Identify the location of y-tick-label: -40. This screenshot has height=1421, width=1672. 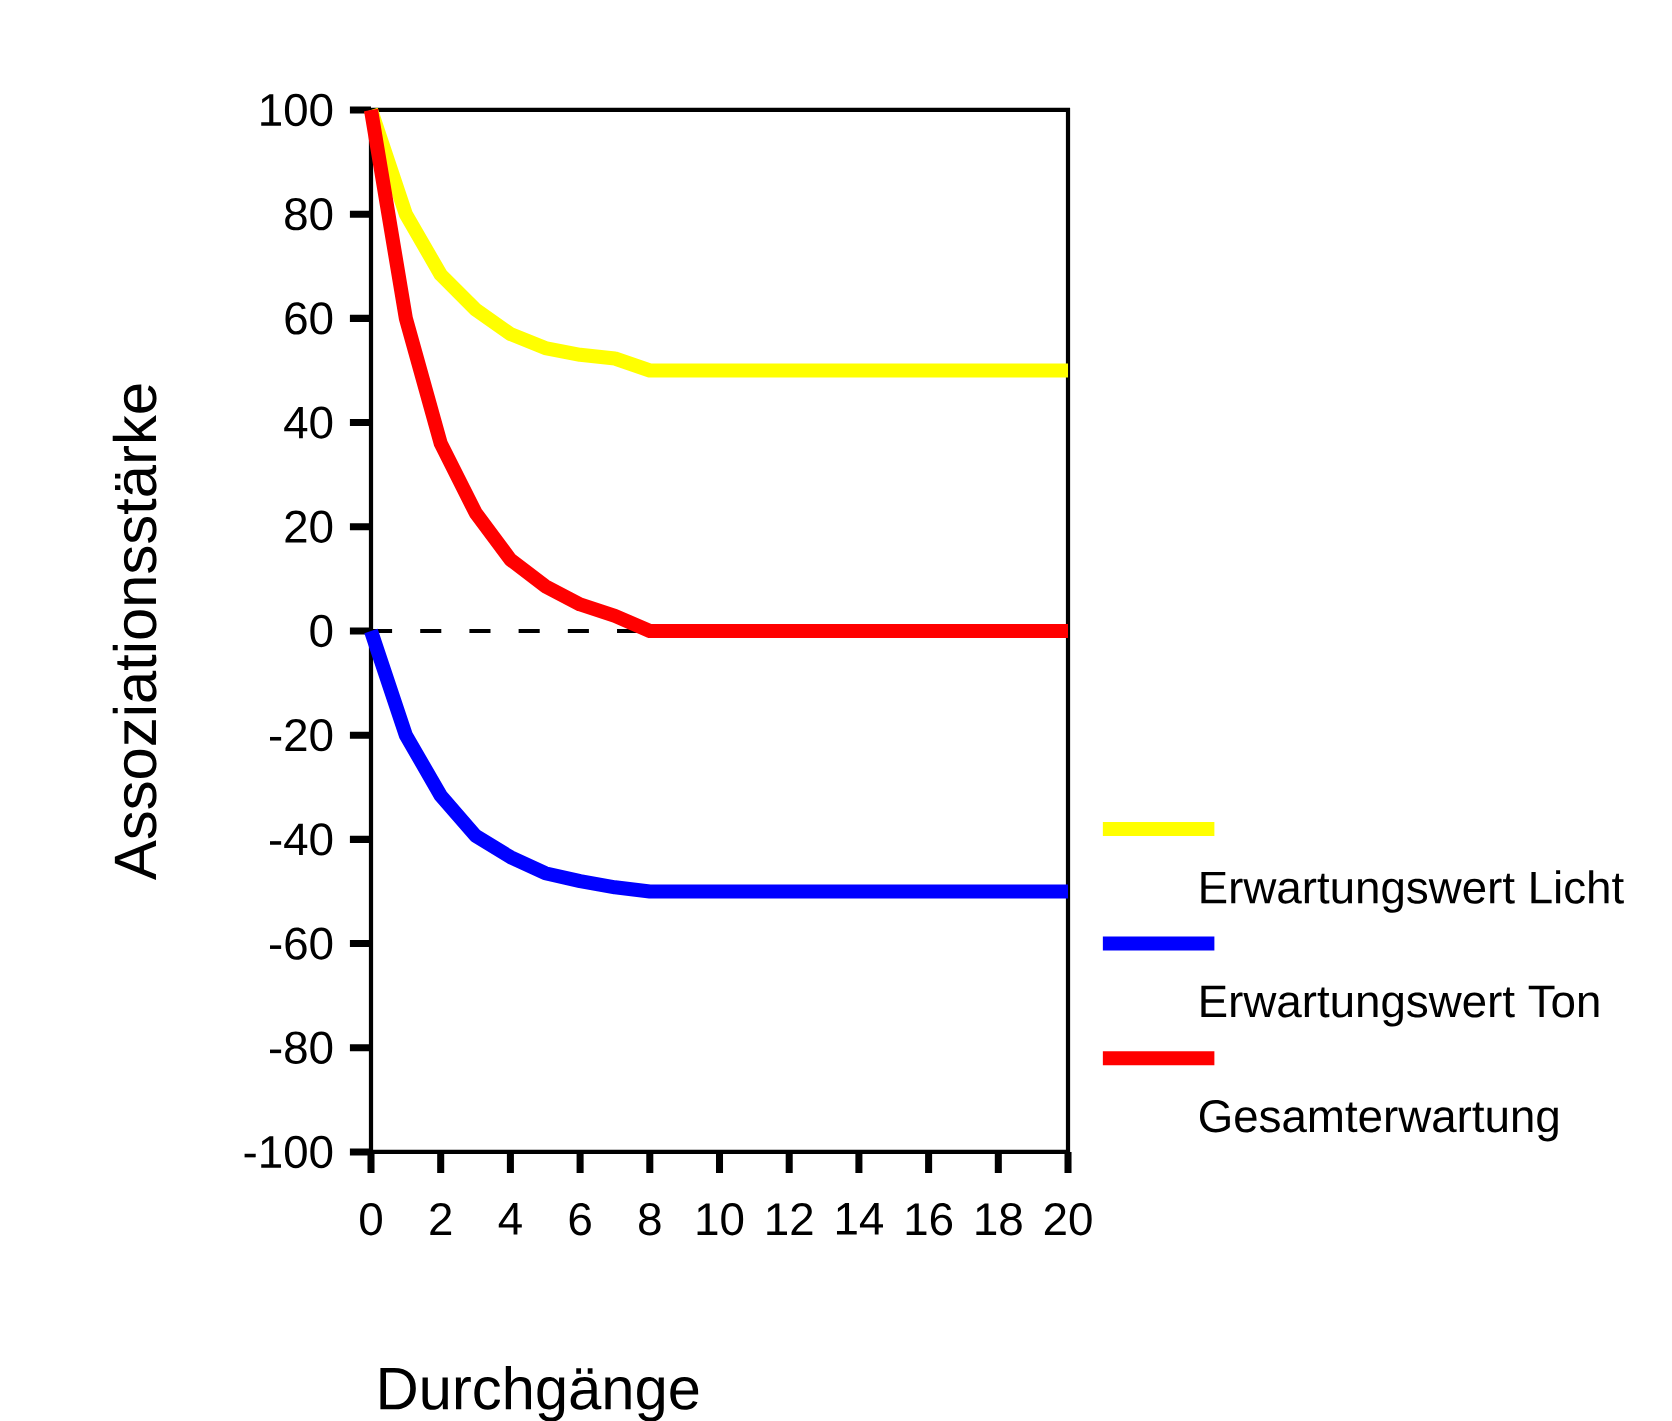
(301, 839).